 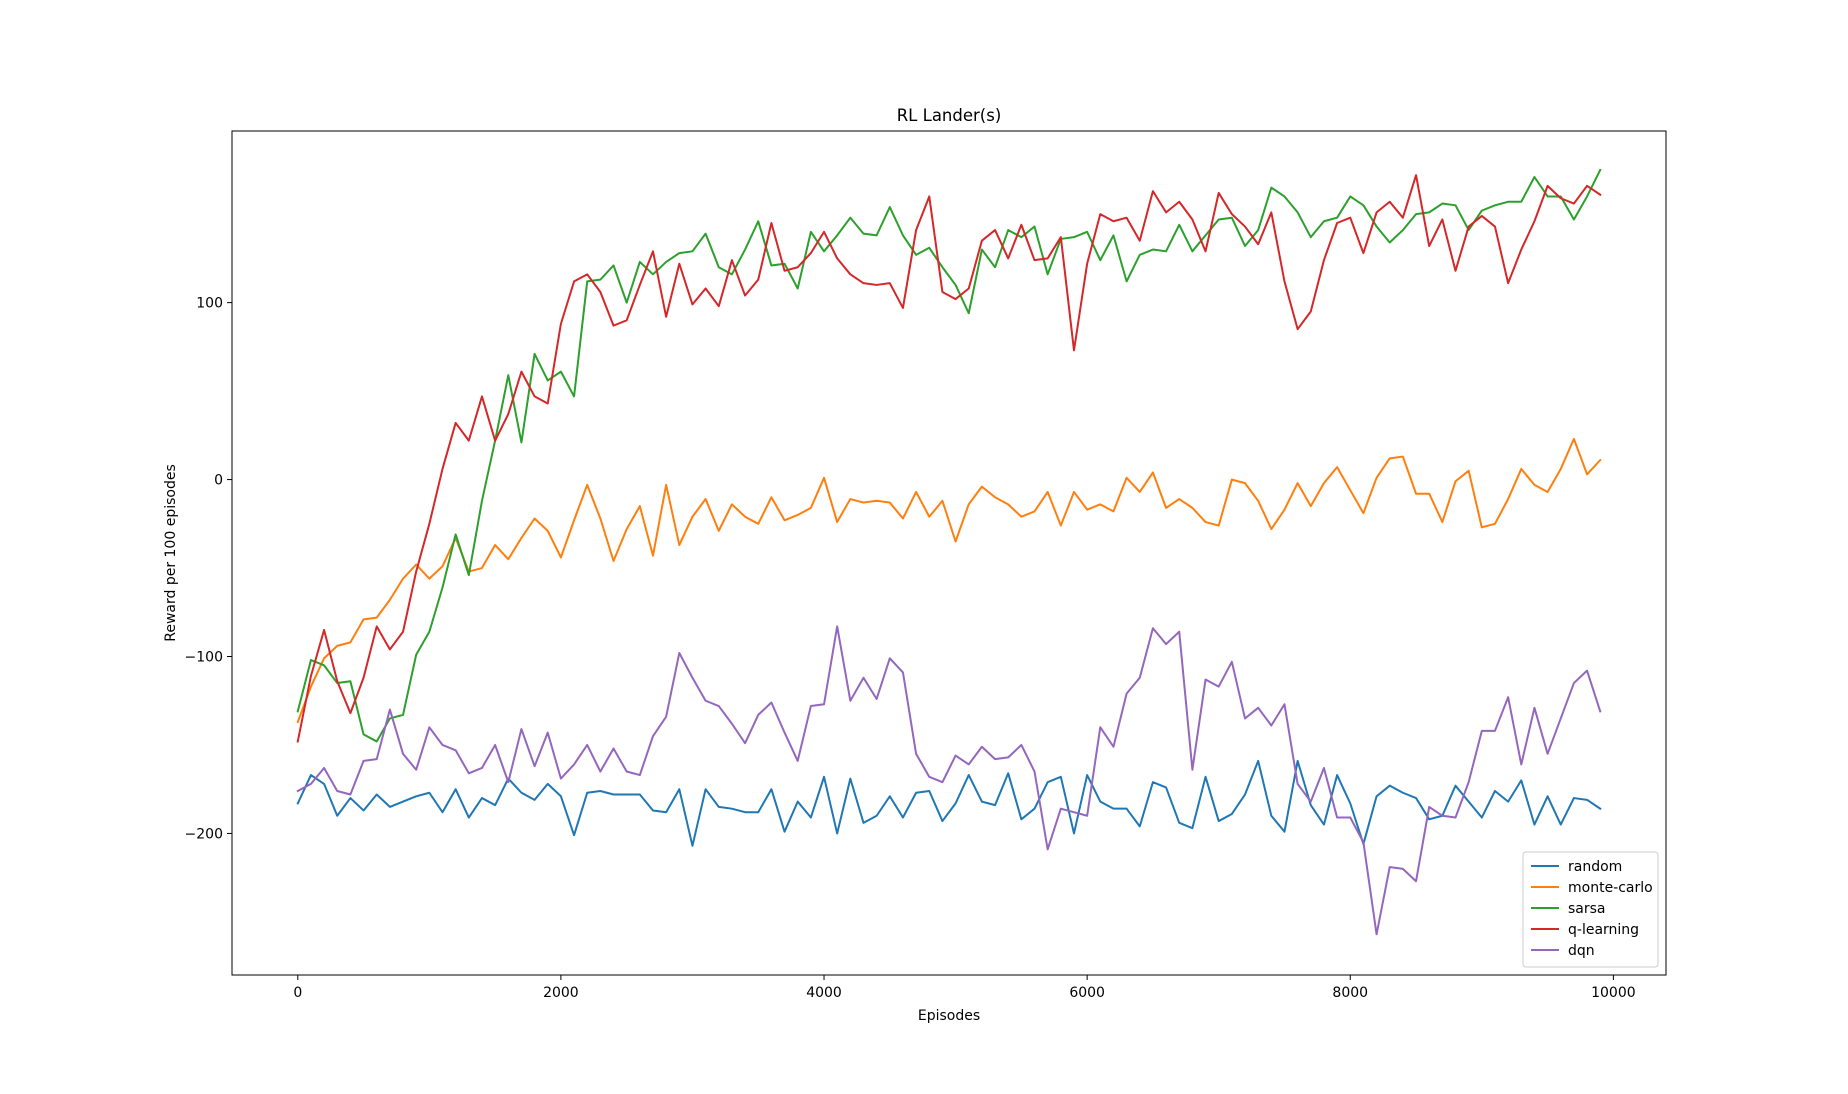 What do you see at coordinates (964, 988) in the screenshot?
I see `x-axis-ticks: 0 2000 4000 6000 8000 10000` at bounding box center [964, 988].